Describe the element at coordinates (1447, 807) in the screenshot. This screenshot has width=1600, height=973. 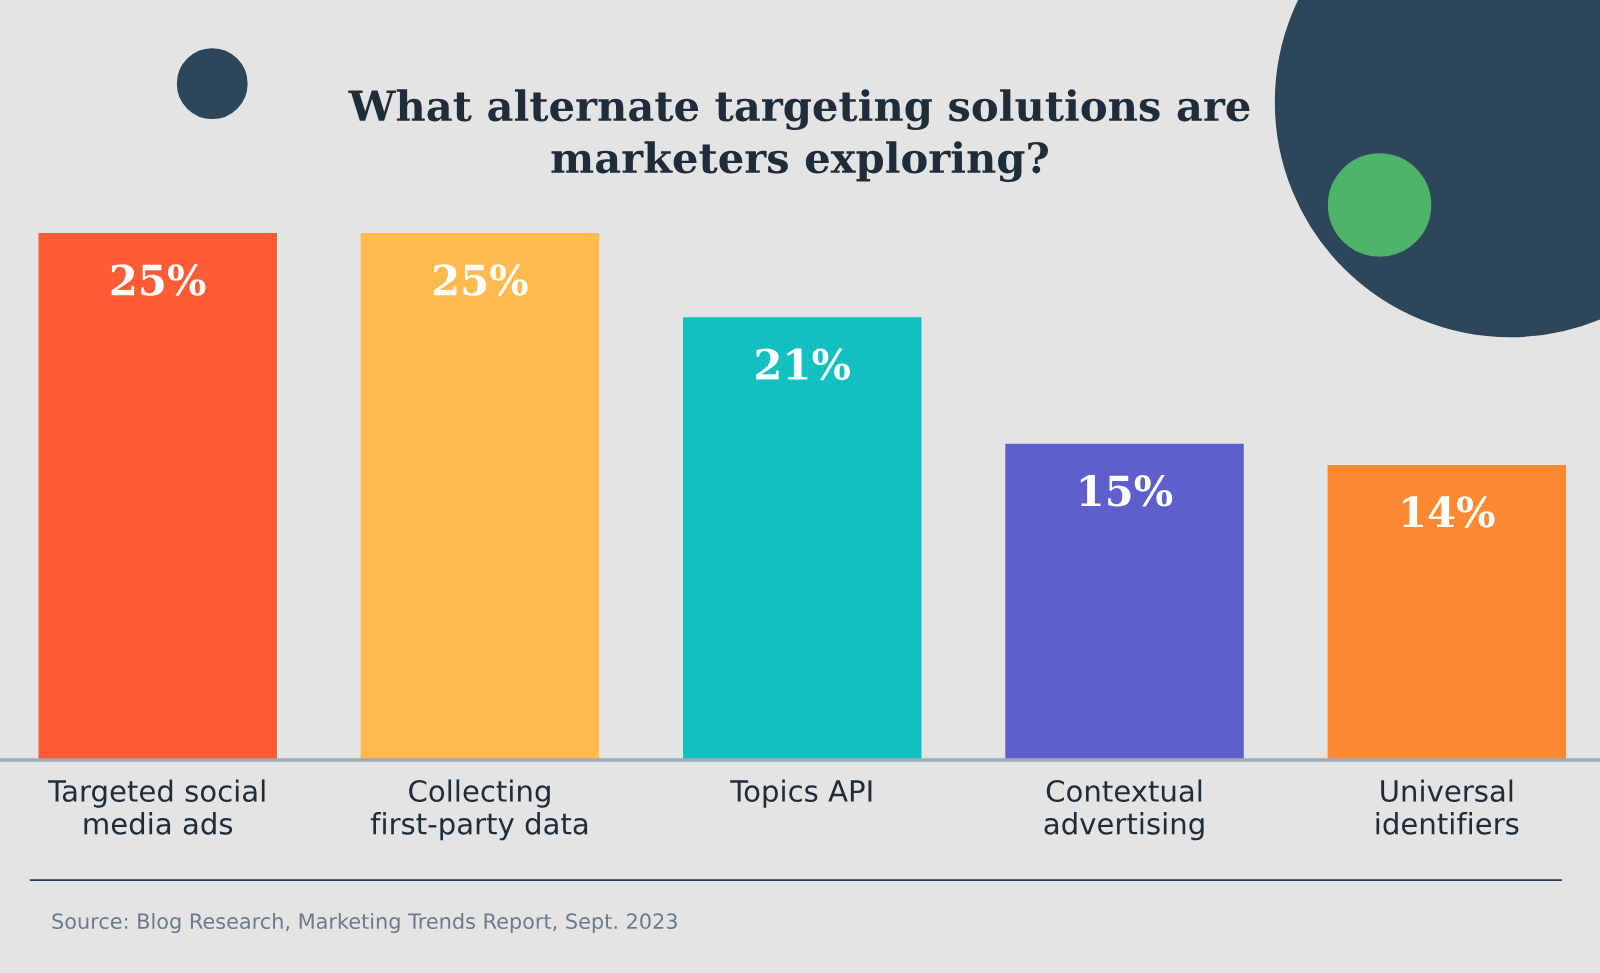
I see `x-tick-label: Universal identifiers` at that location.